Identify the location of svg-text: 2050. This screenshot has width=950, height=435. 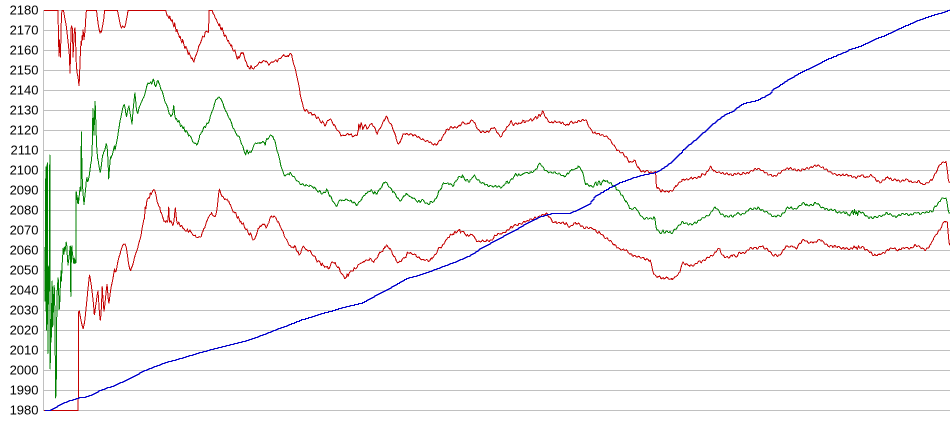
(24, 270).